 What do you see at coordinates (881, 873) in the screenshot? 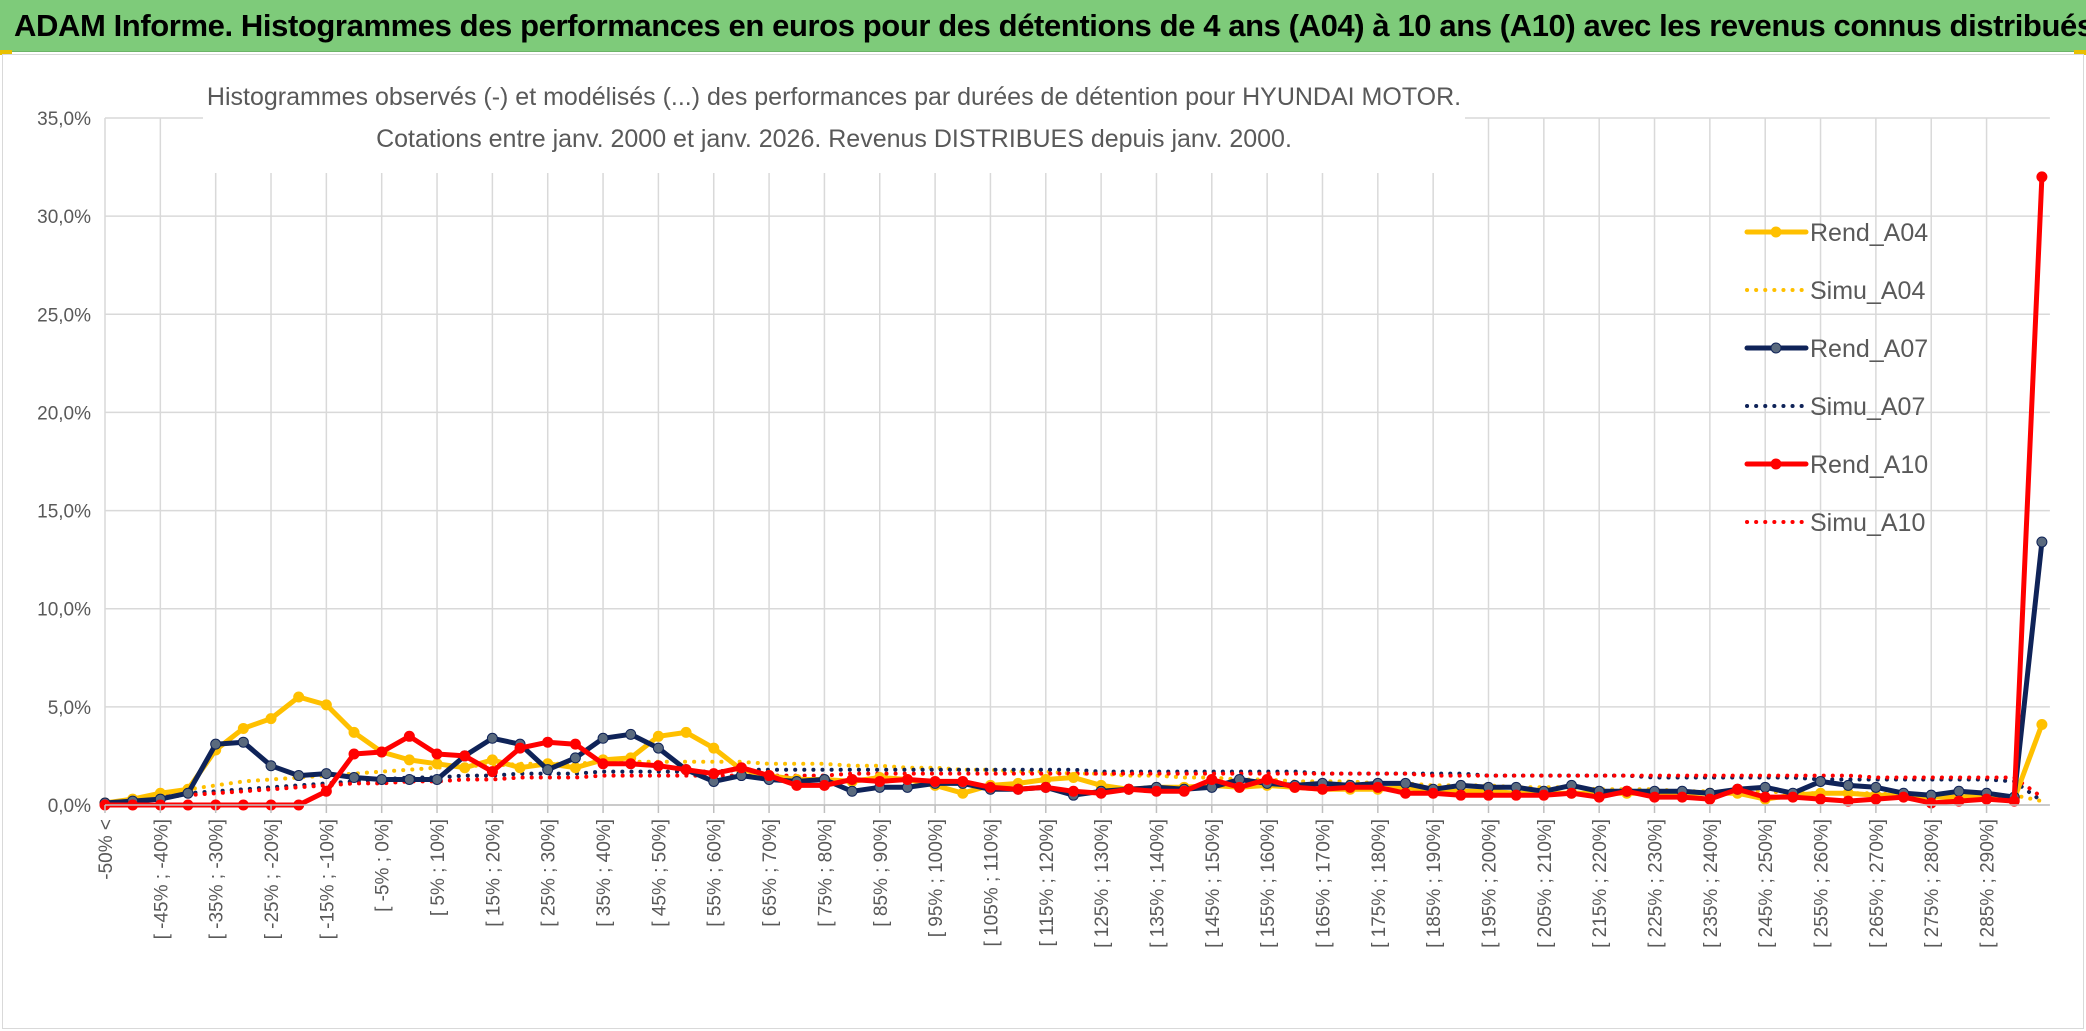
I see `x-tick-label: [ 85% ; 90%]` at bounding box center [881, 873].